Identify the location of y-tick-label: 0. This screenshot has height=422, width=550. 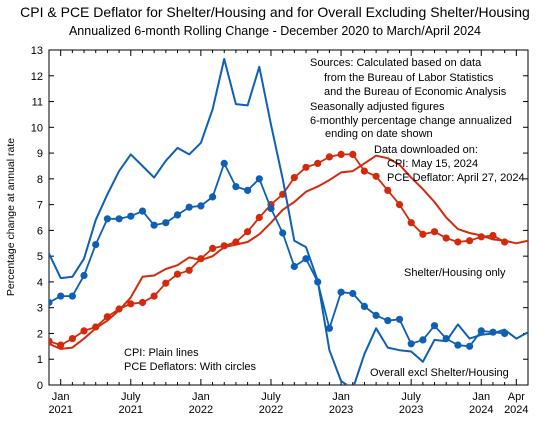
(40, 386).